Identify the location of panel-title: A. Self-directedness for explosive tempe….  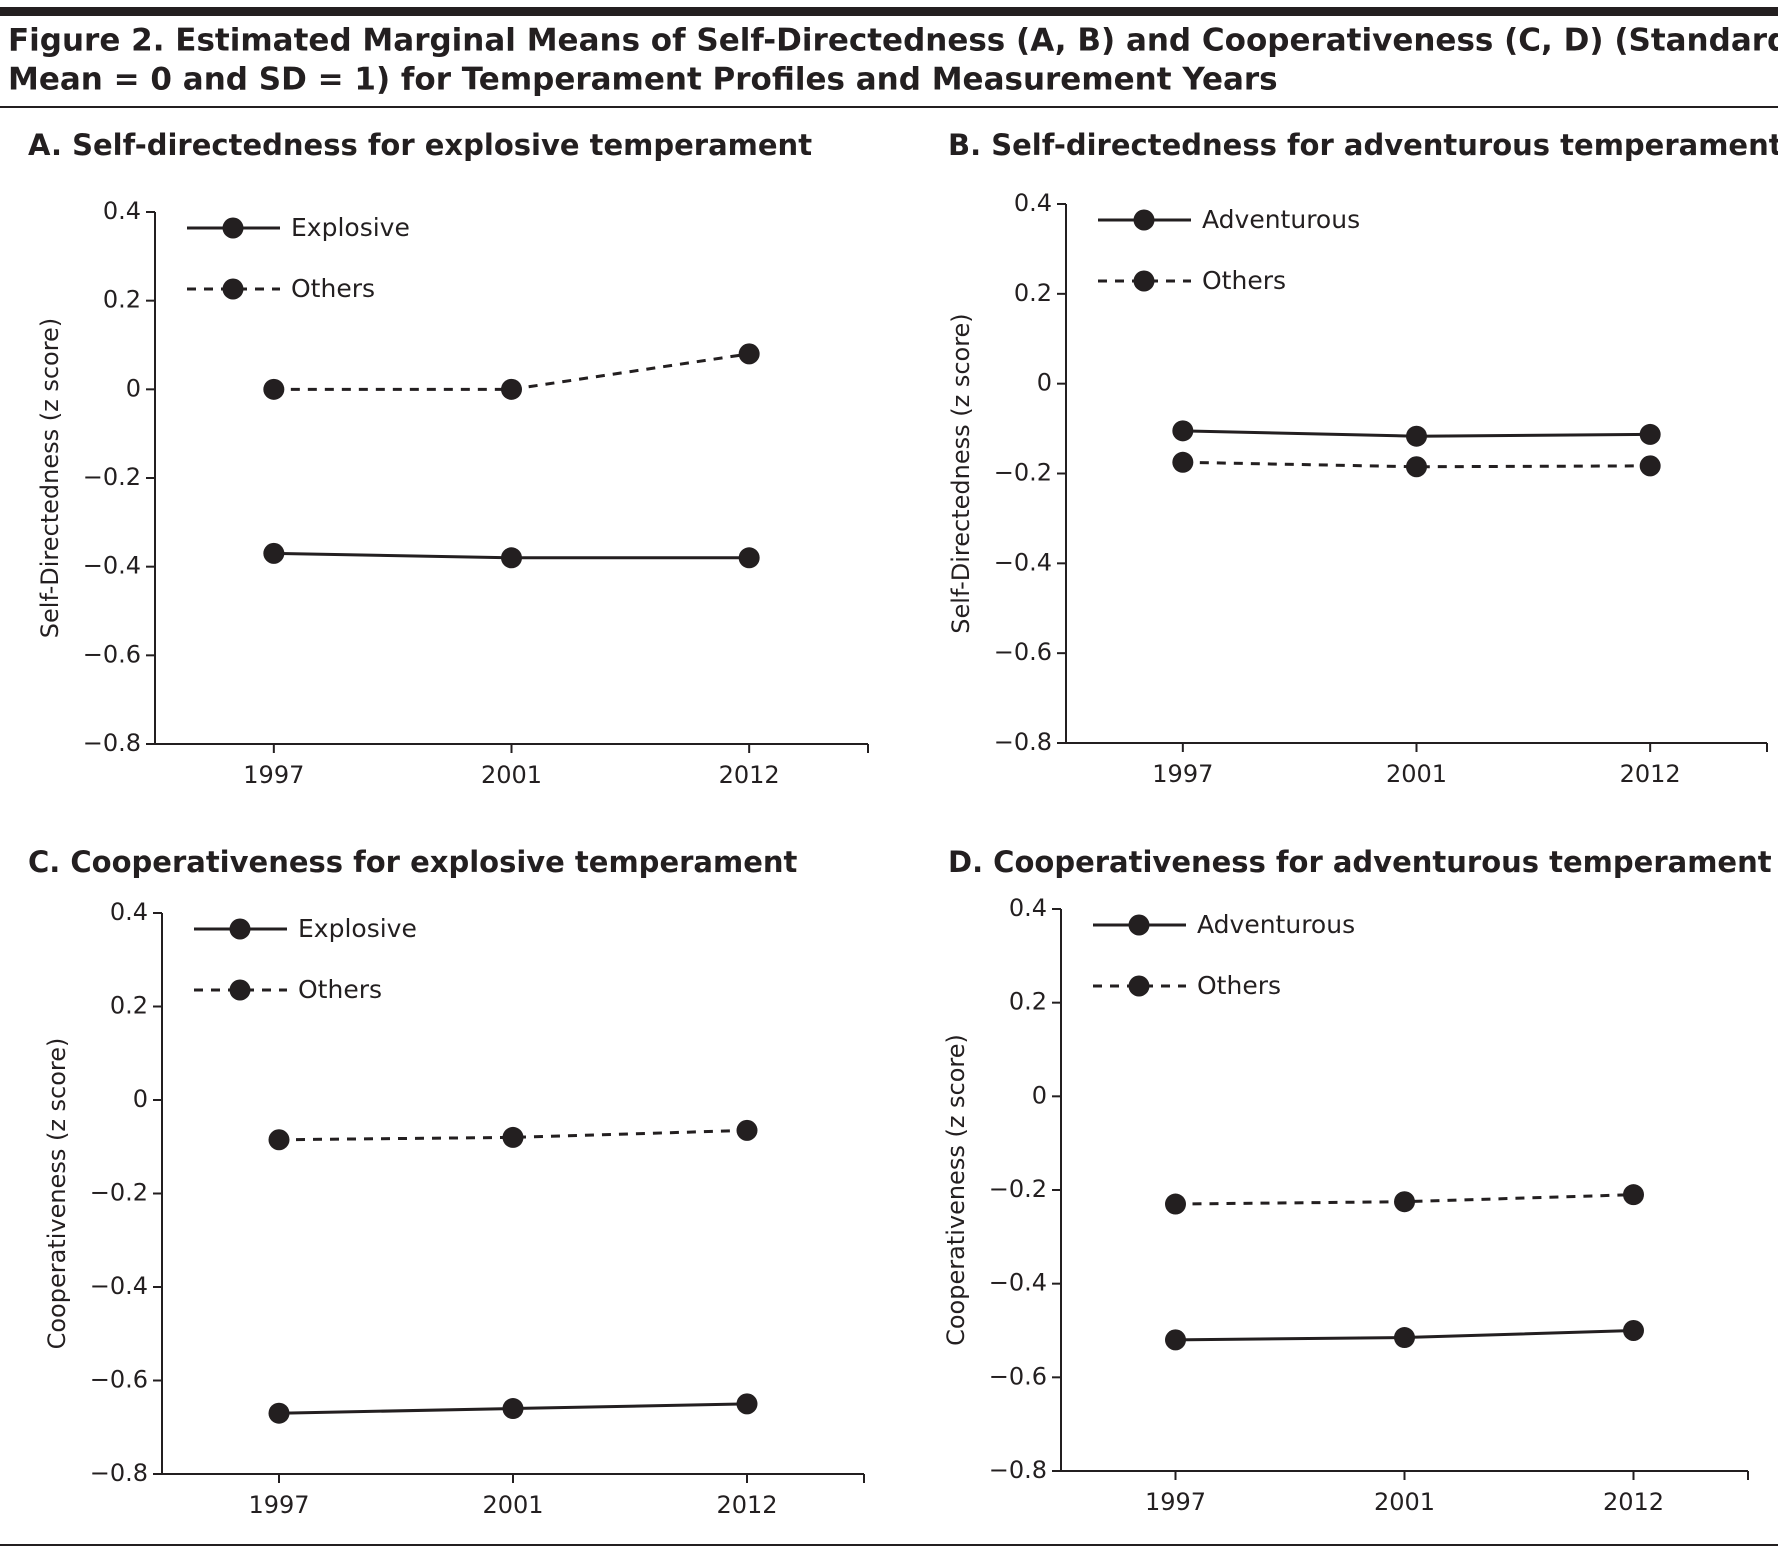
(420, 145).